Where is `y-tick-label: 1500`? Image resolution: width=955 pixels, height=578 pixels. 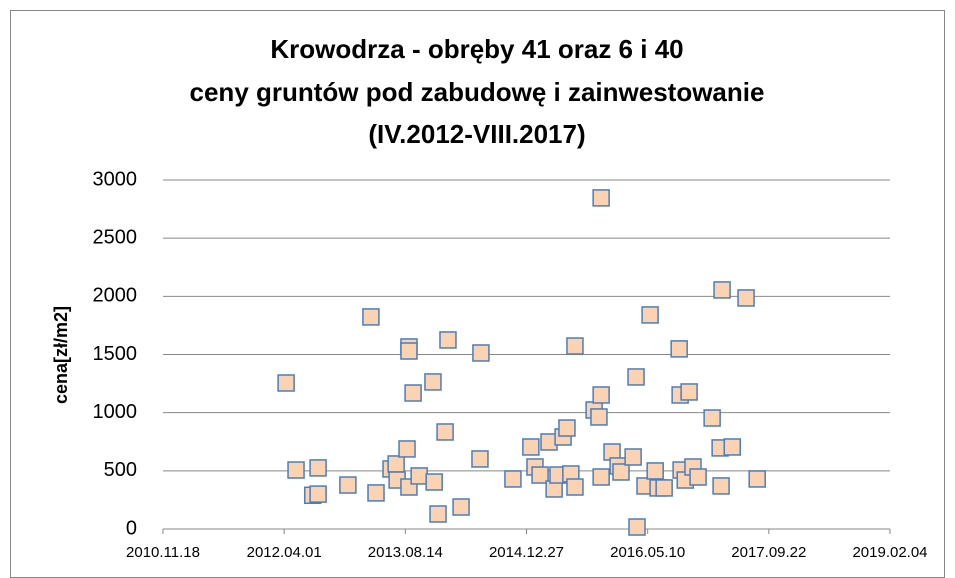 y-tick-label: 1500 is located at coordinates (115, 354).